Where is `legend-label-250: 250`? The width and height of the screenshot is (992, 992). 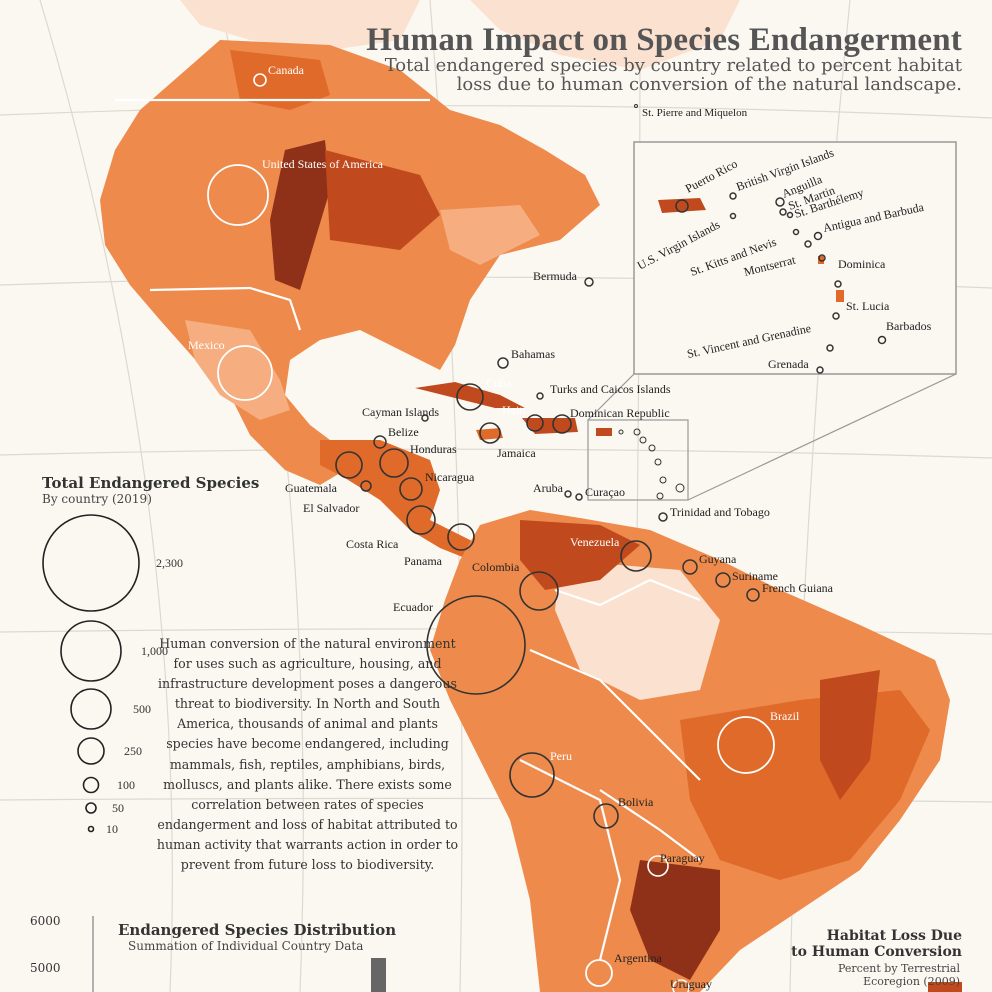 legend-label-250: 250 is located at coordinates (133, 751).